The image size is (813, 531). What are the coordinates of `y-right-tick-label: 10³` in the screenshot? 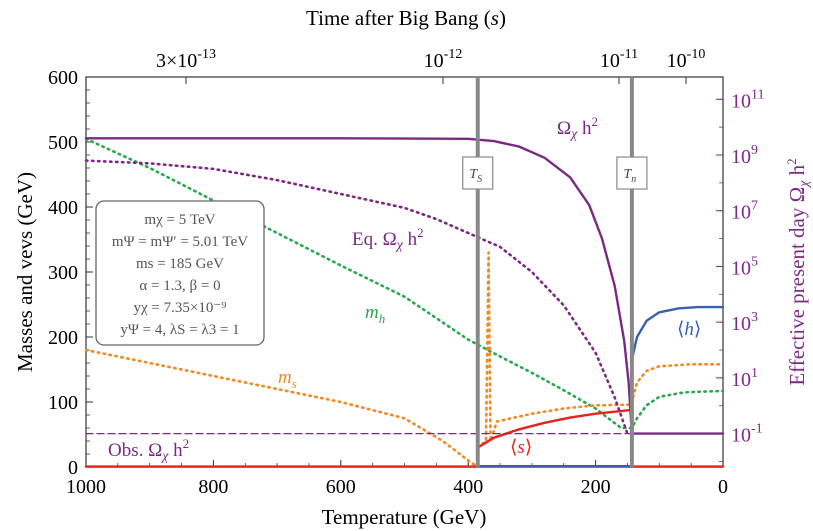 It's located at (744, 322).